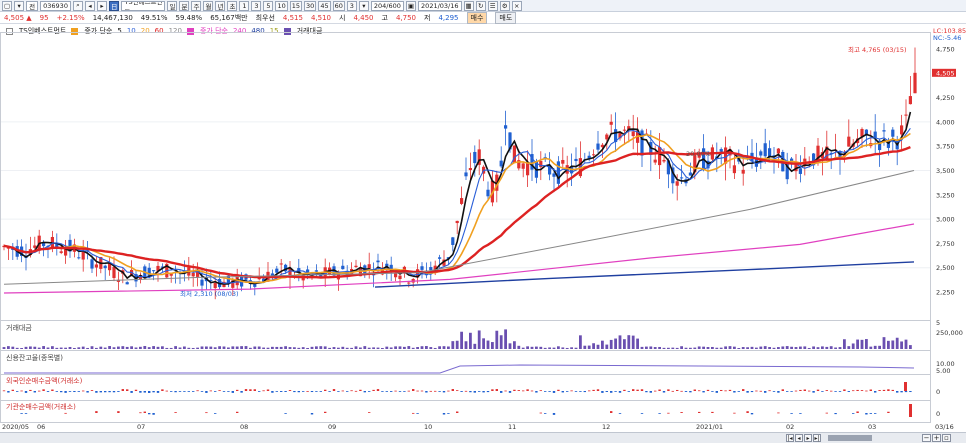  What do you see at coordinates (338, 5) in the screenshot?
I see `interval-60: 60` at bounding box center [338, 5].